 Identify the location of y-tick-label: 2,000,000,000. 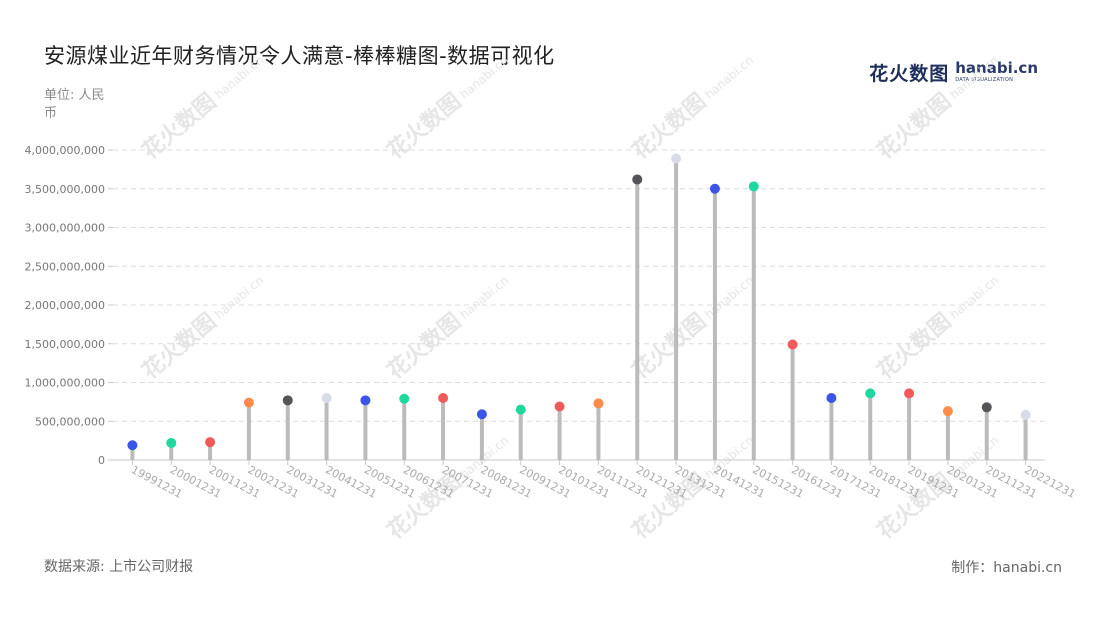
(65, 305).